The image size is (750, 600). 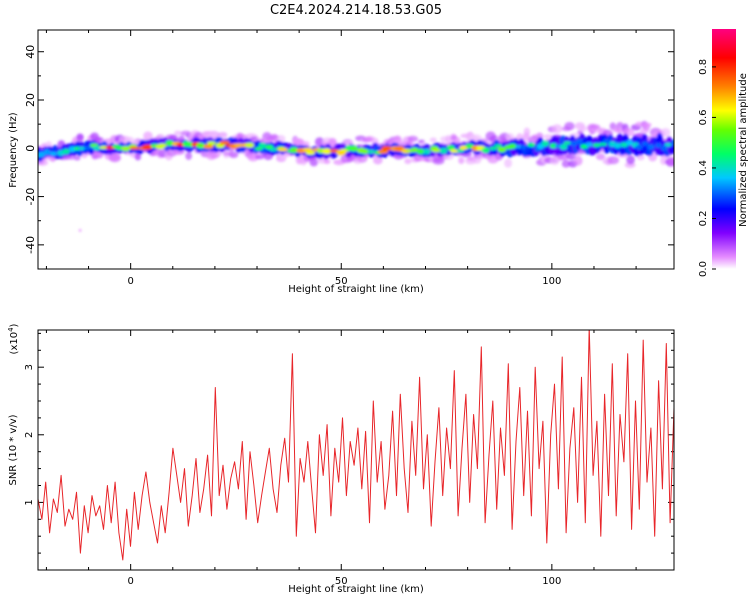 I want to click on spectrogram-y-tick-labels: 40 20 0 -20 -40, so click(x=30, y=149).